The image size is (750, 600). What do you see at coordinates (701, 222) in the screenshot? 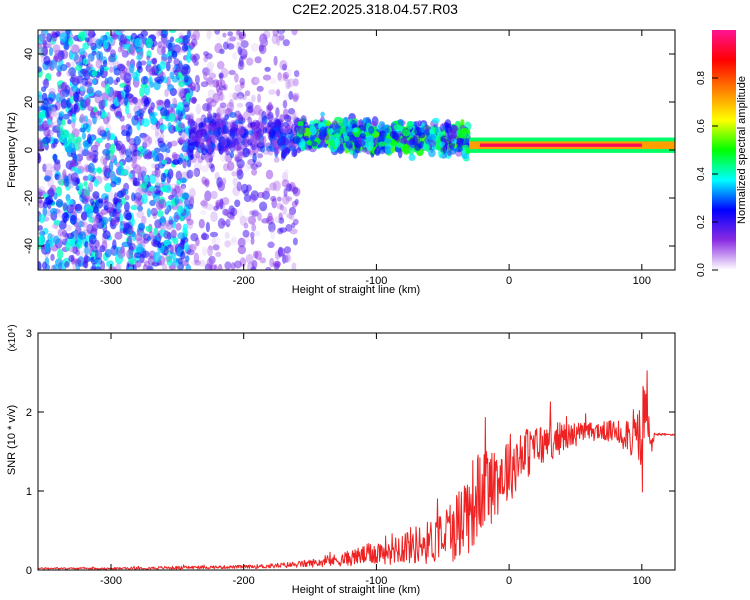
I see `colorbar-tick-label: 0.2` at bounding box center [701, 222].